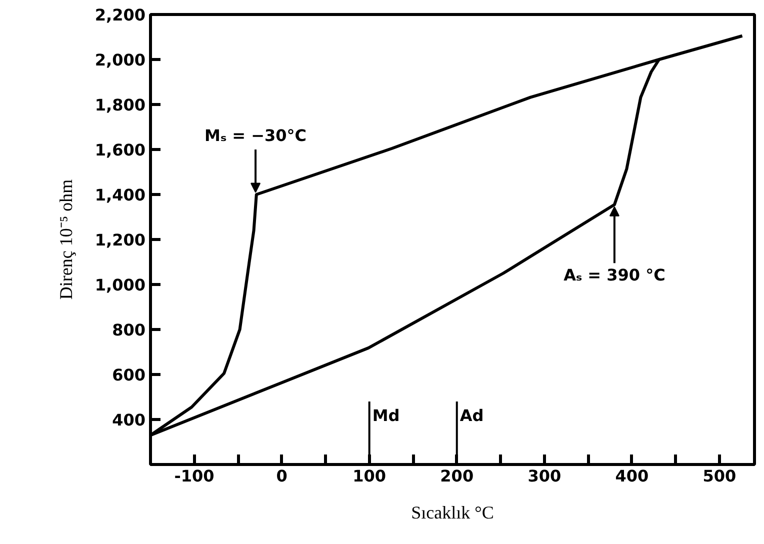 Image resolution: width=764 pixels, height=544 pixels. Describe the element at coordinates (120, 195) in the screenshot. I see `y-tick-label: 1,400` at that location.